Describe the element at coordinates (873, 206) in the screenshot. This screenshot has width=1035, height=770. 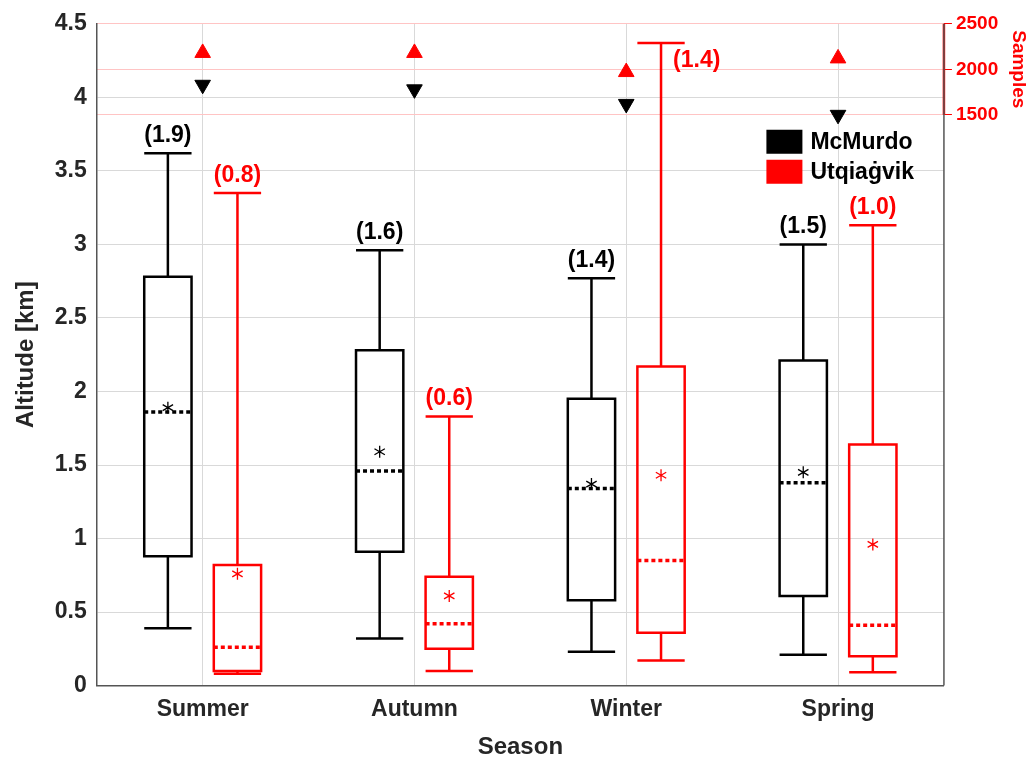
I see `annotation: (1.0)` at that location.